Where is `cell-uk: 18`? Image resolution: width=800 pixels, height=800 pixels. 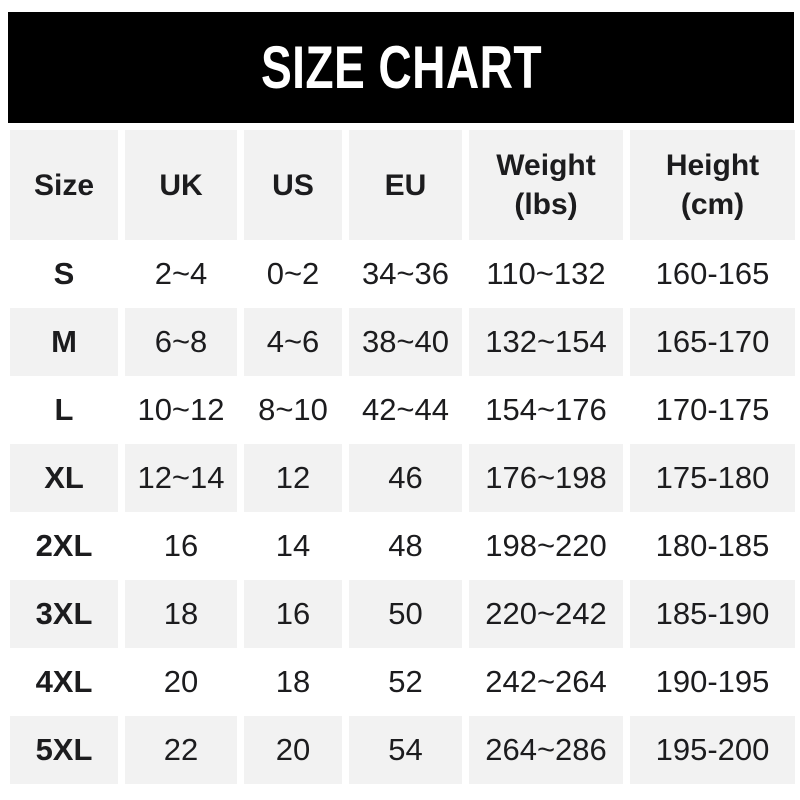 cell-uk: 18 is located at coordinates (181, 614).